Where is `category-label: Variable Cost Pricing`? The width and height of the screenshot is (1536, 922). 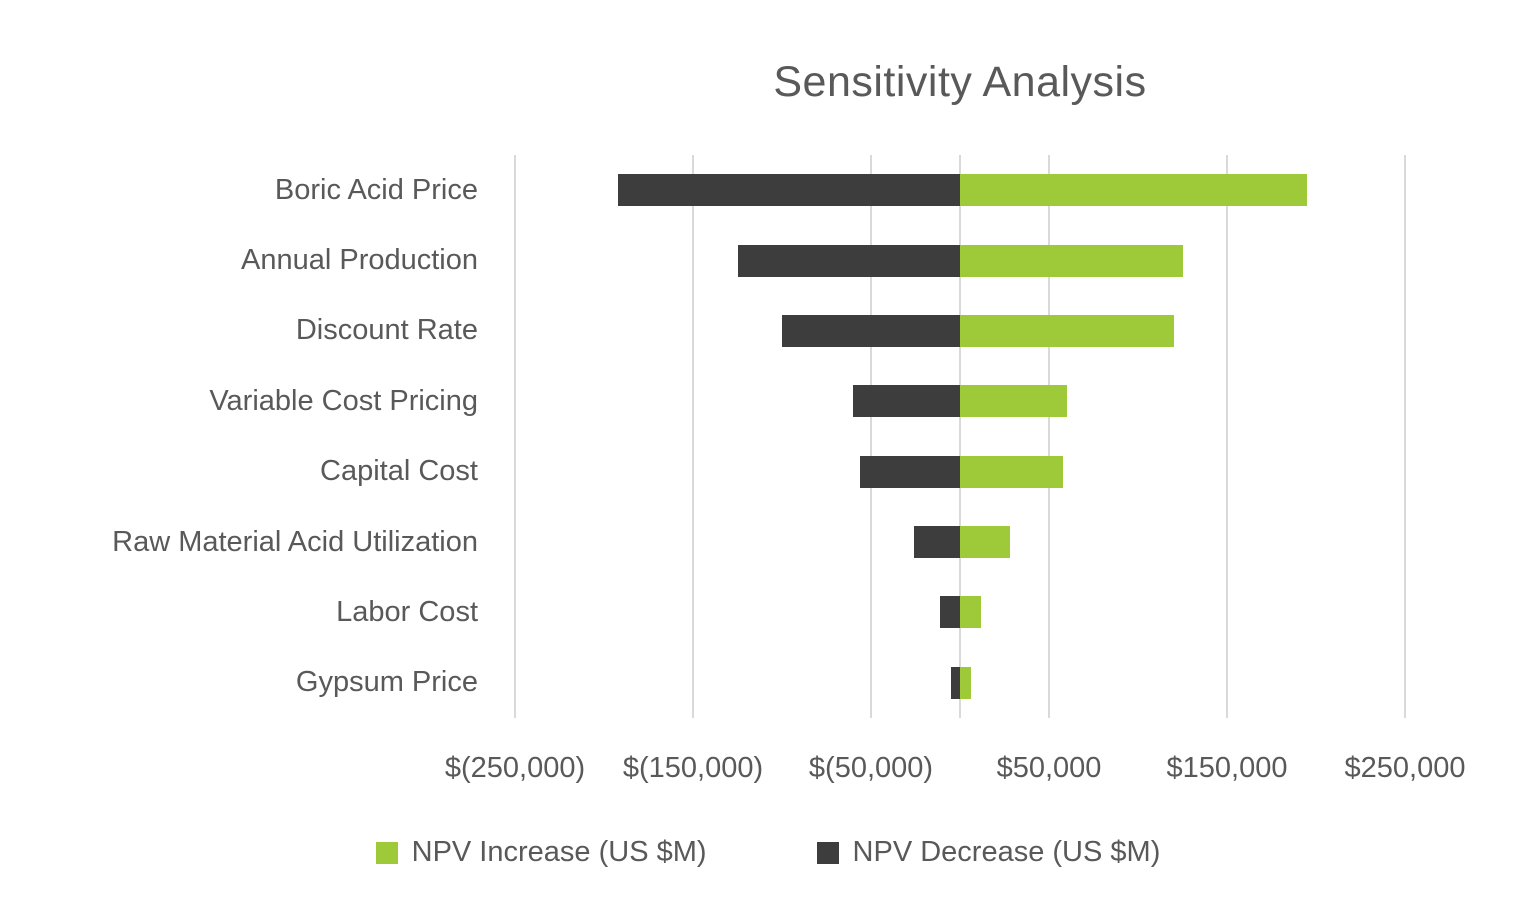
category-label: Variable Cost Pricing is located at coordinates (343, 400).